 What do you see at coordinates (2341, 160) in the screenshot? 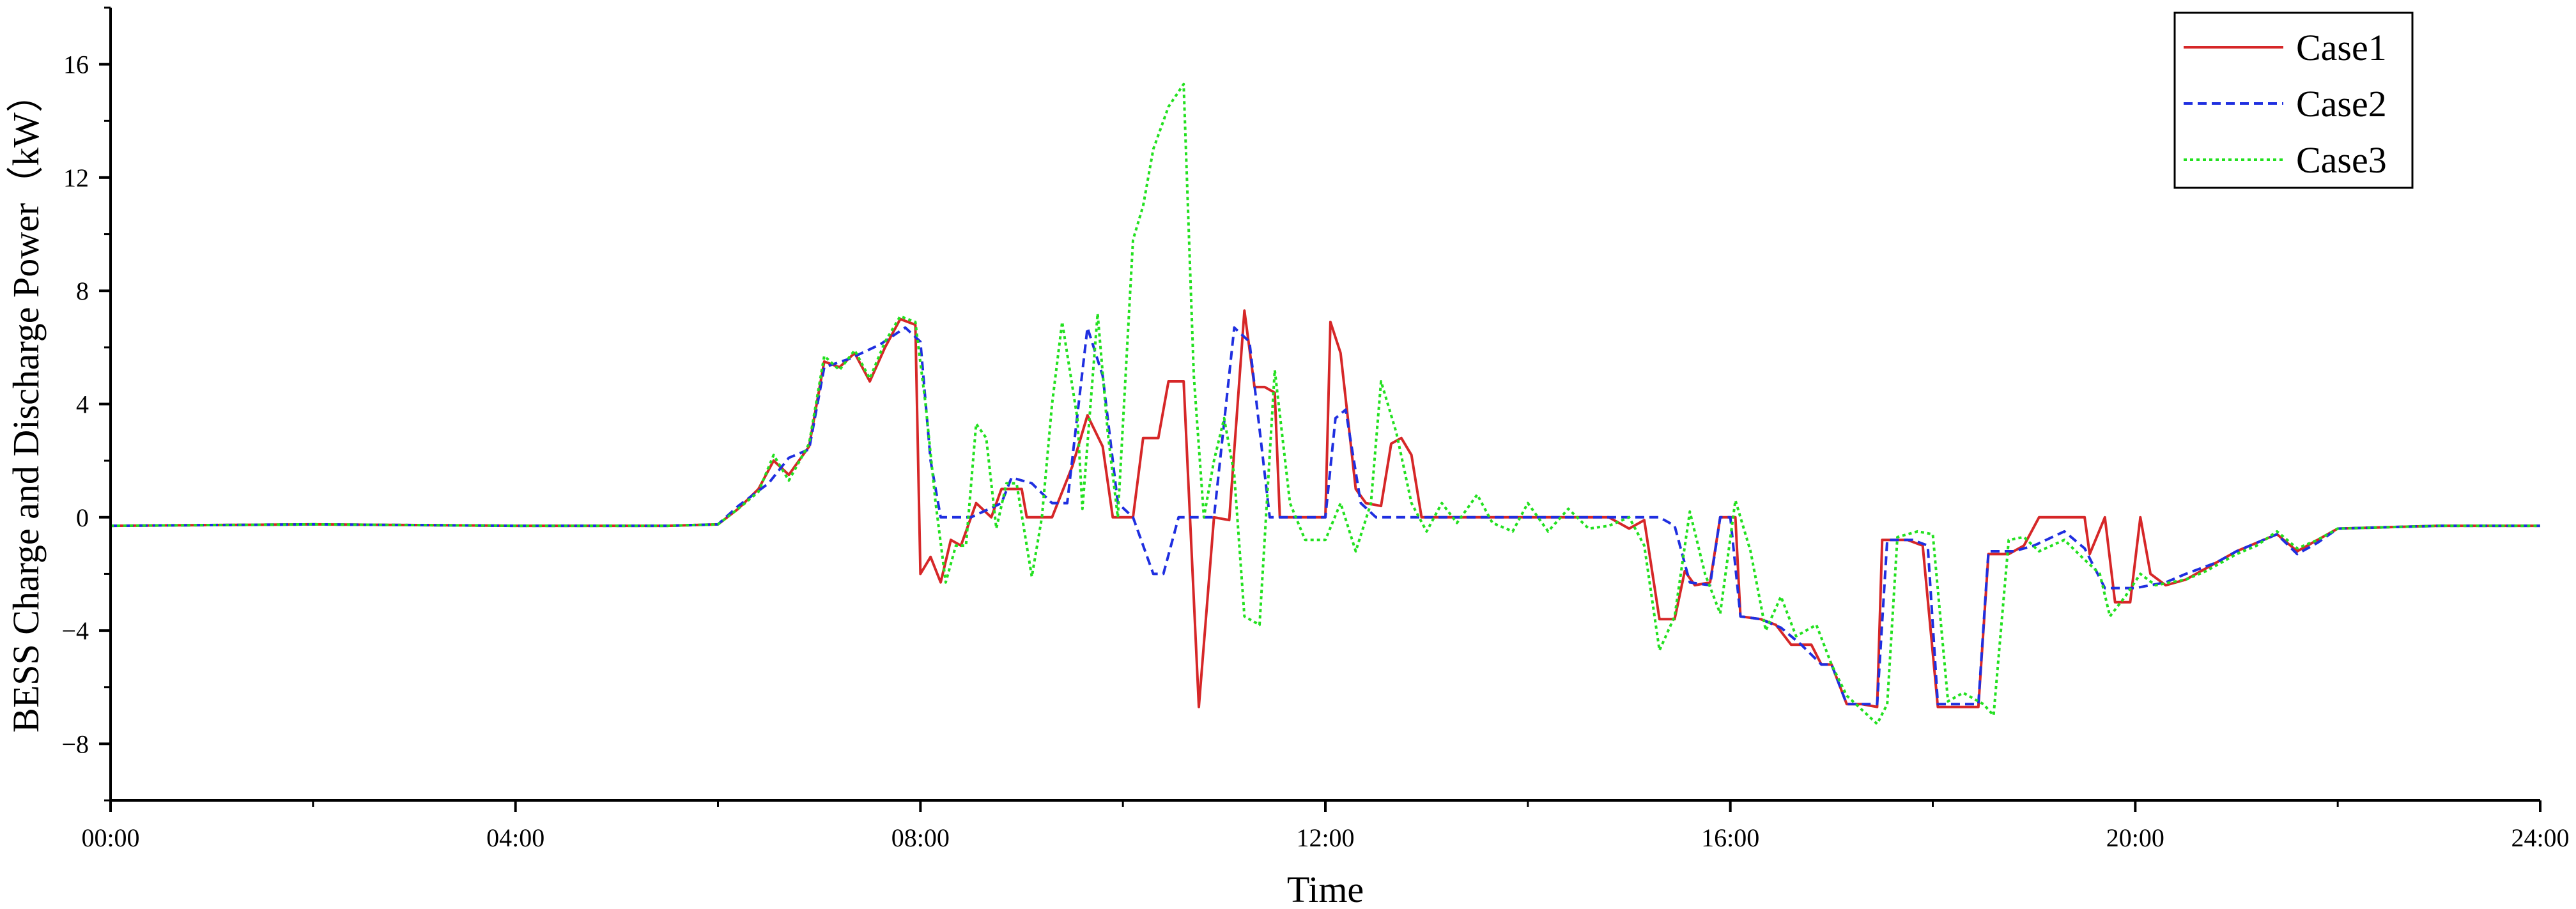
I see `legend-label-case3: Case3` at bounding box center [2341, 160].